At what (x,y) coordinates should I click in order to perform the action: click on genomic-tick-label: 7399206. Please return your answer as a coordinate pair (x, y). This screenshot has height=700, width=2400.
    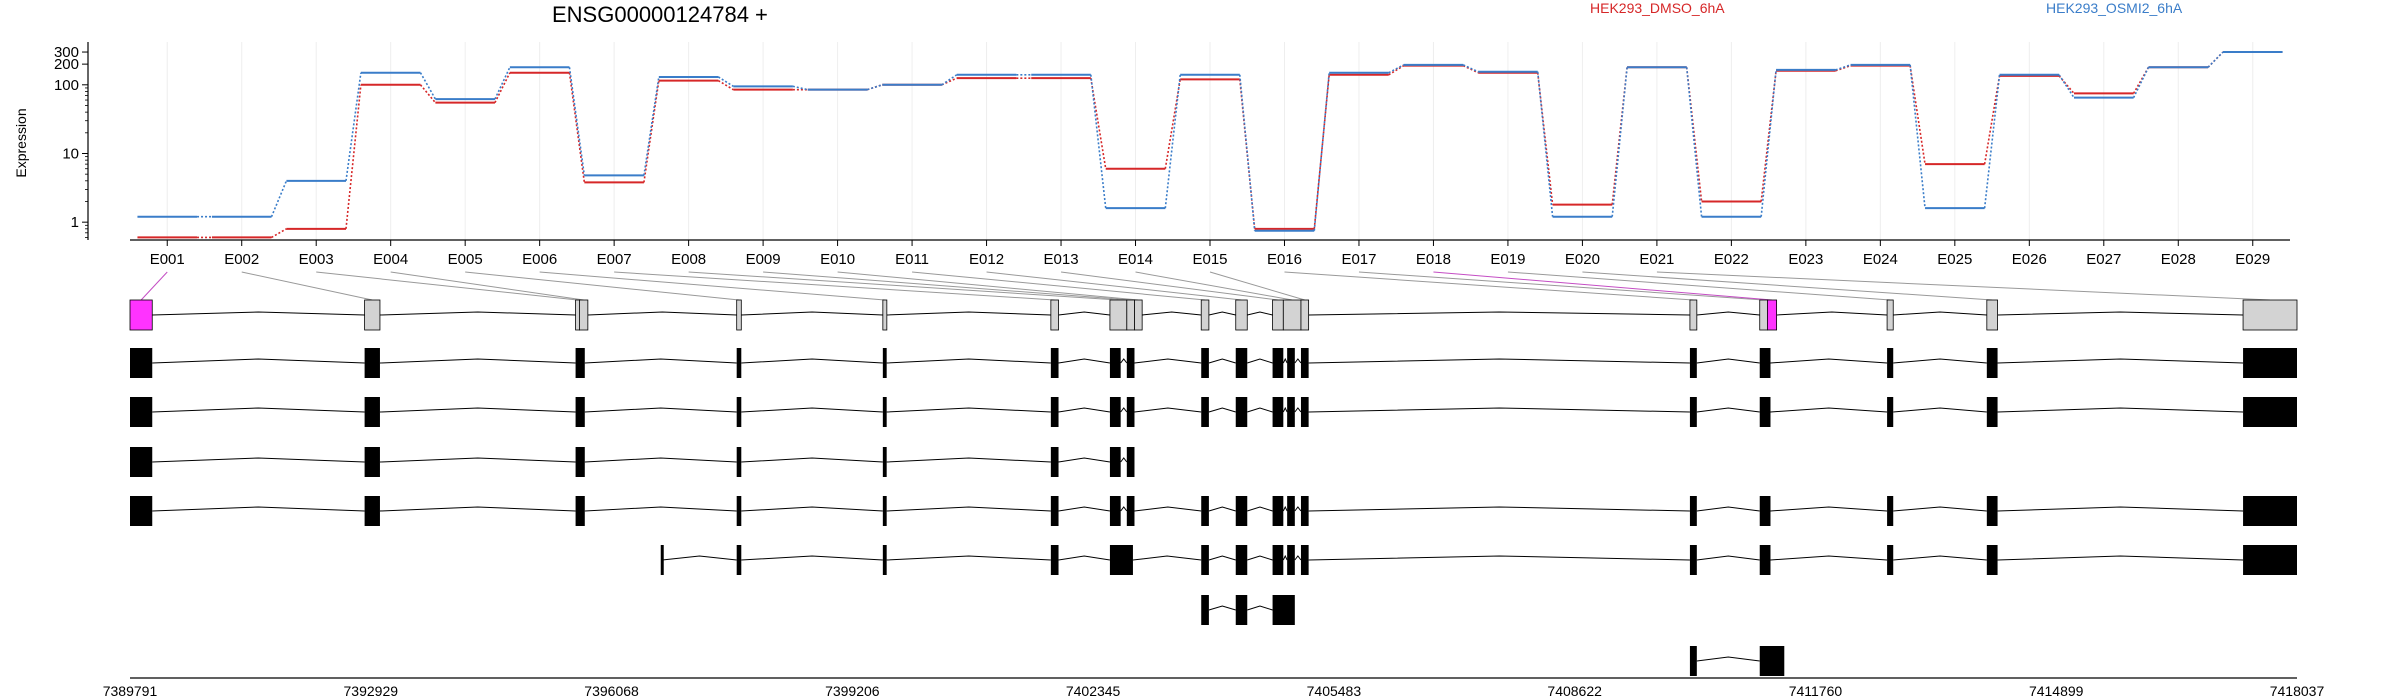
    Looking at the image, I should click on (852, 691).